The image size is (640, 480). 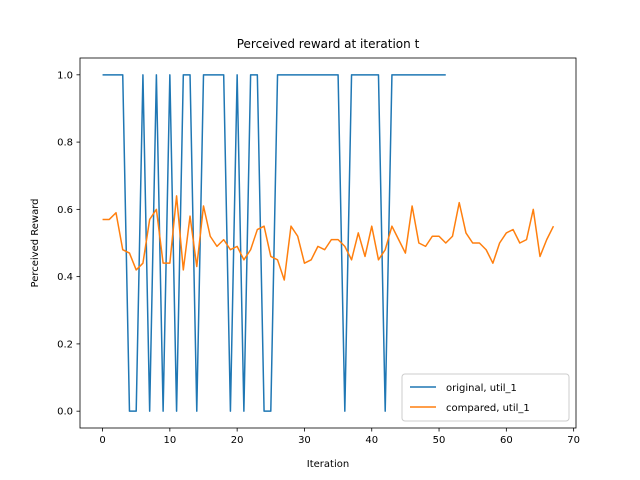 I want to click on y-tick-label: 0.6, so click(x=65, y=210).